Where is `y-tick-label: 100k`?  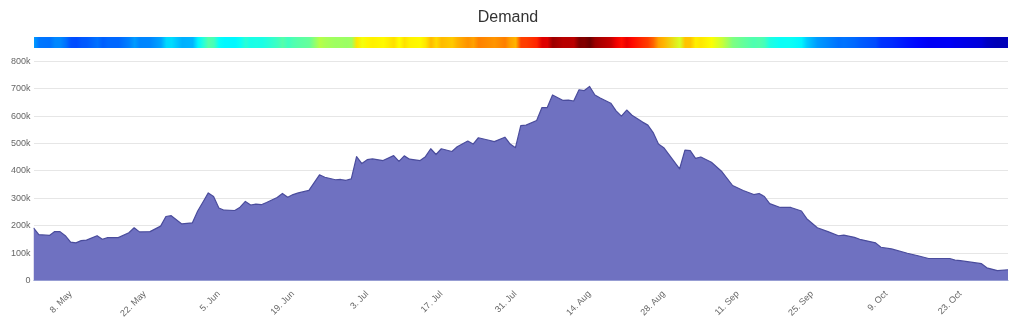
y-tick-label: 100k is located at coordinates (20, 252).